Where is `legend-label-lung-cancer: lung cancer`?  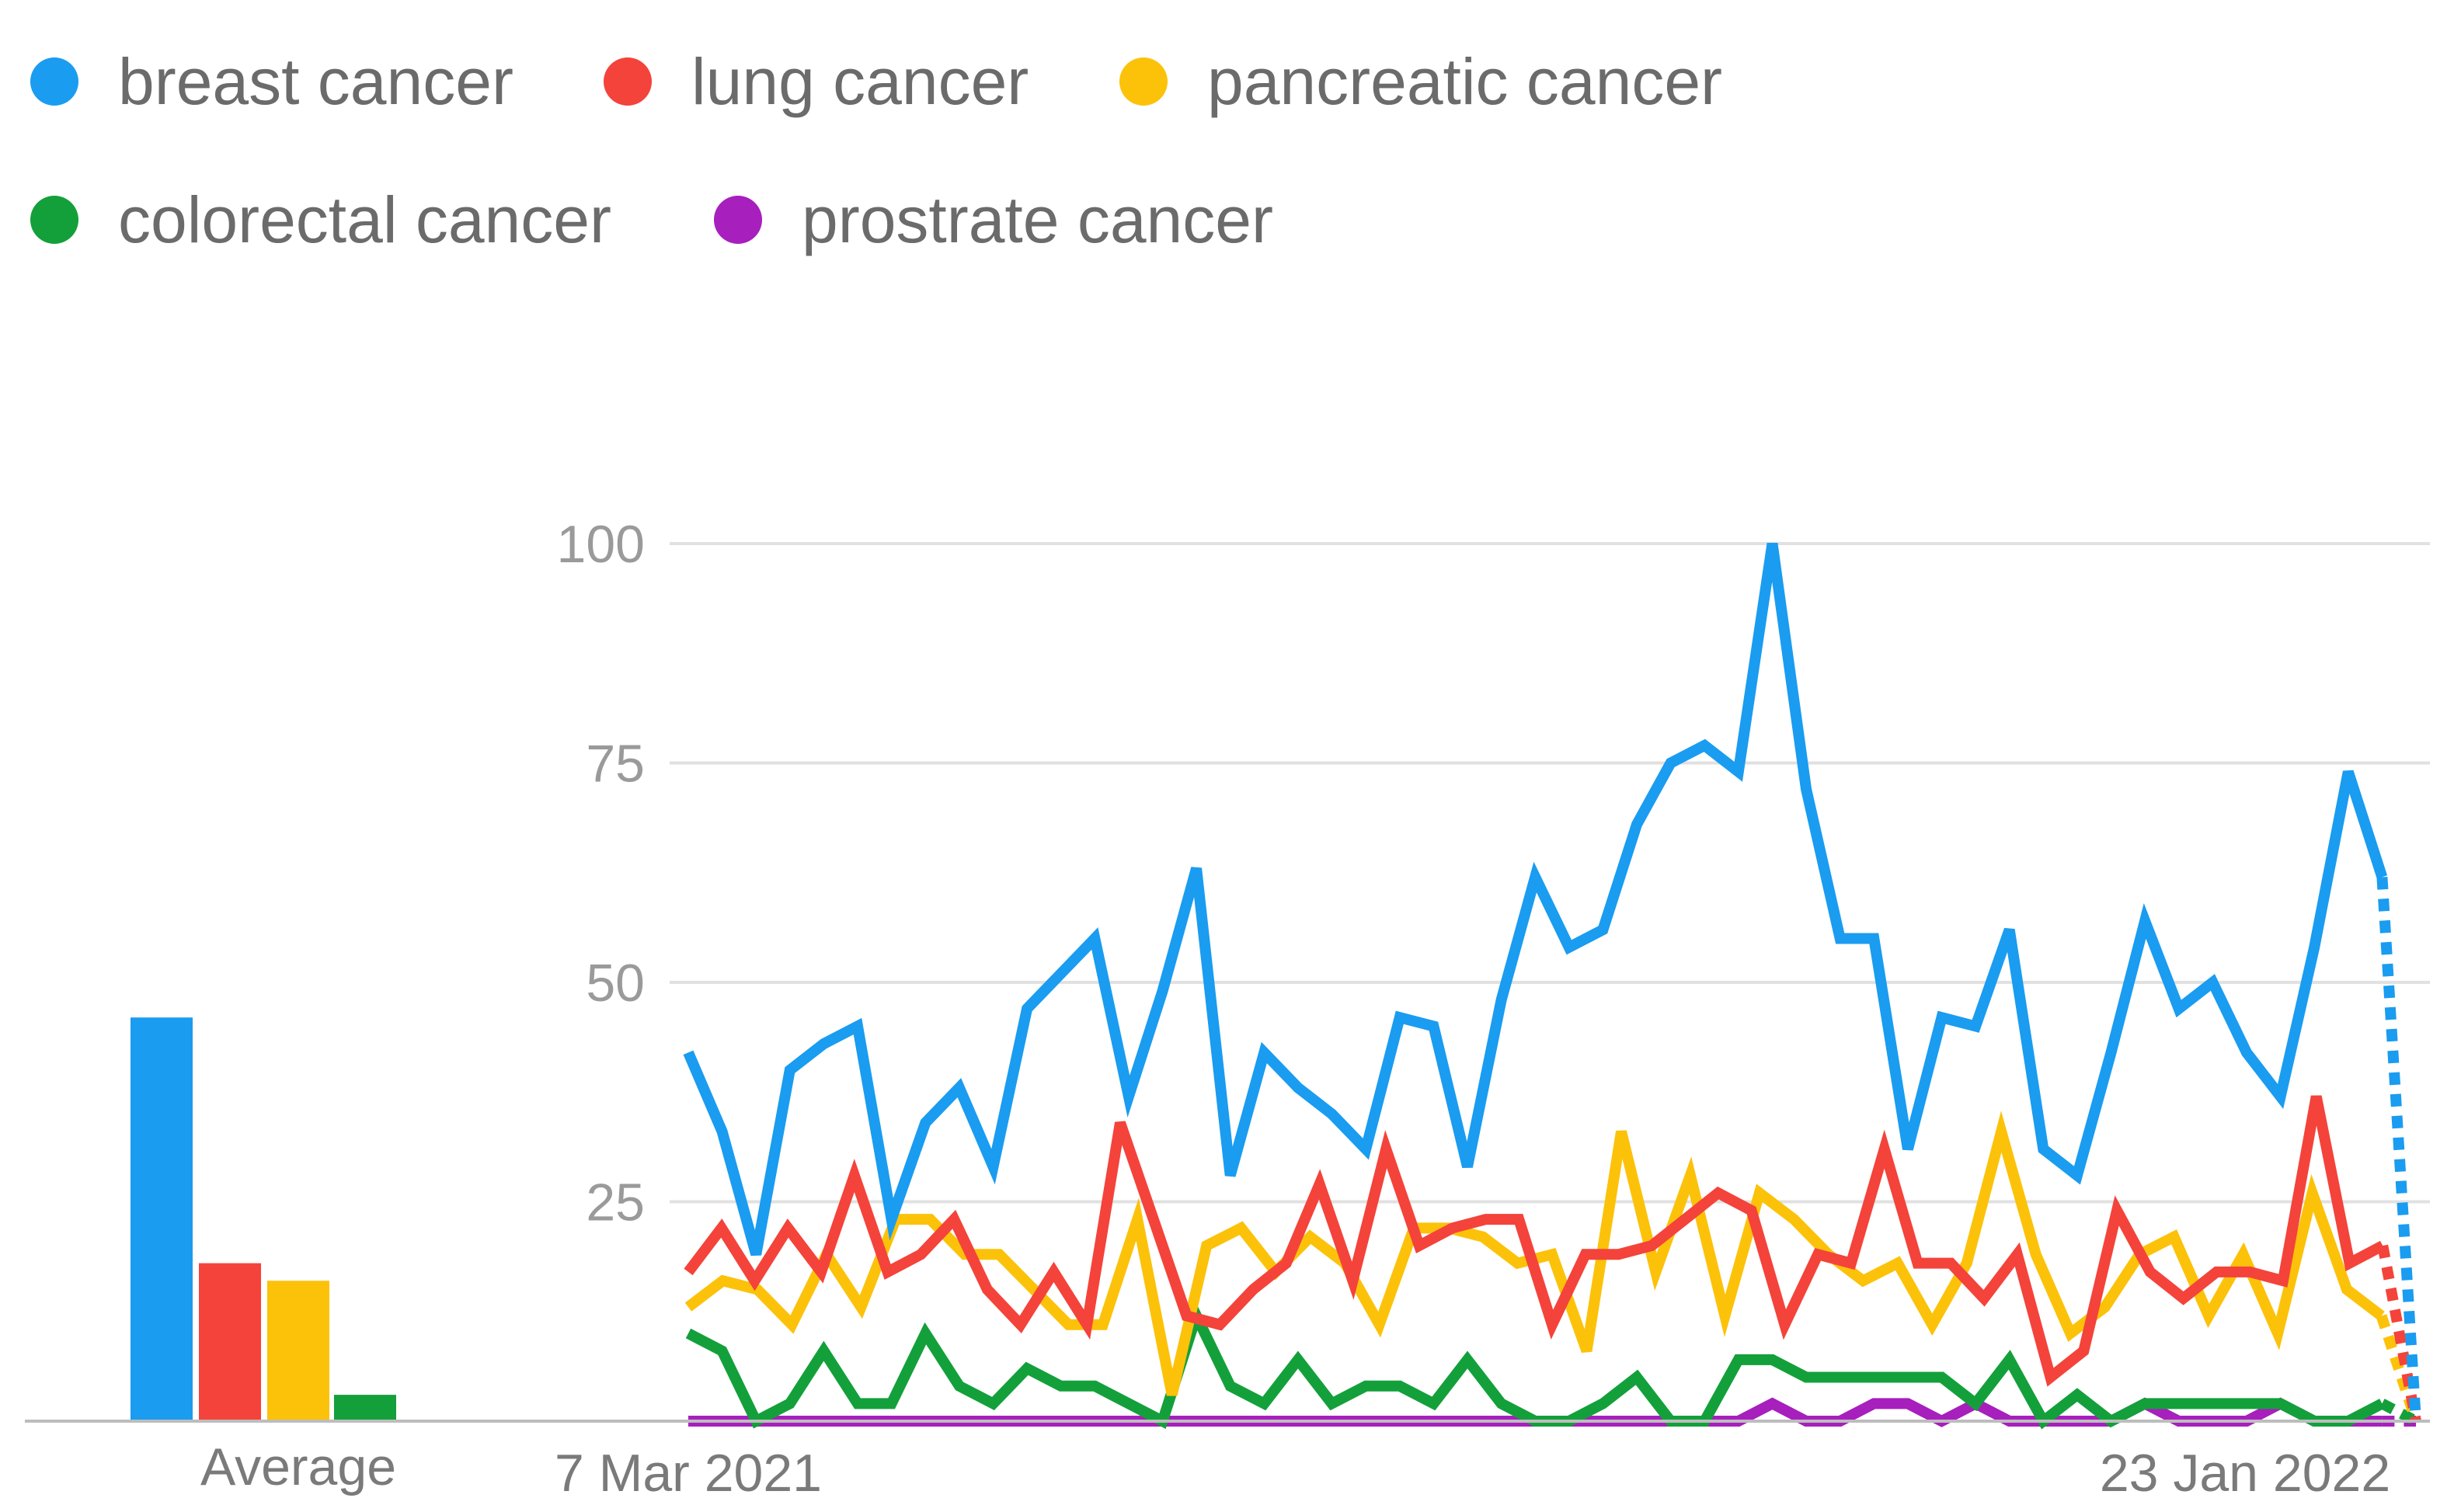 legend-label-lung-cancer: lung cancer is located at coordinates (860, 81).